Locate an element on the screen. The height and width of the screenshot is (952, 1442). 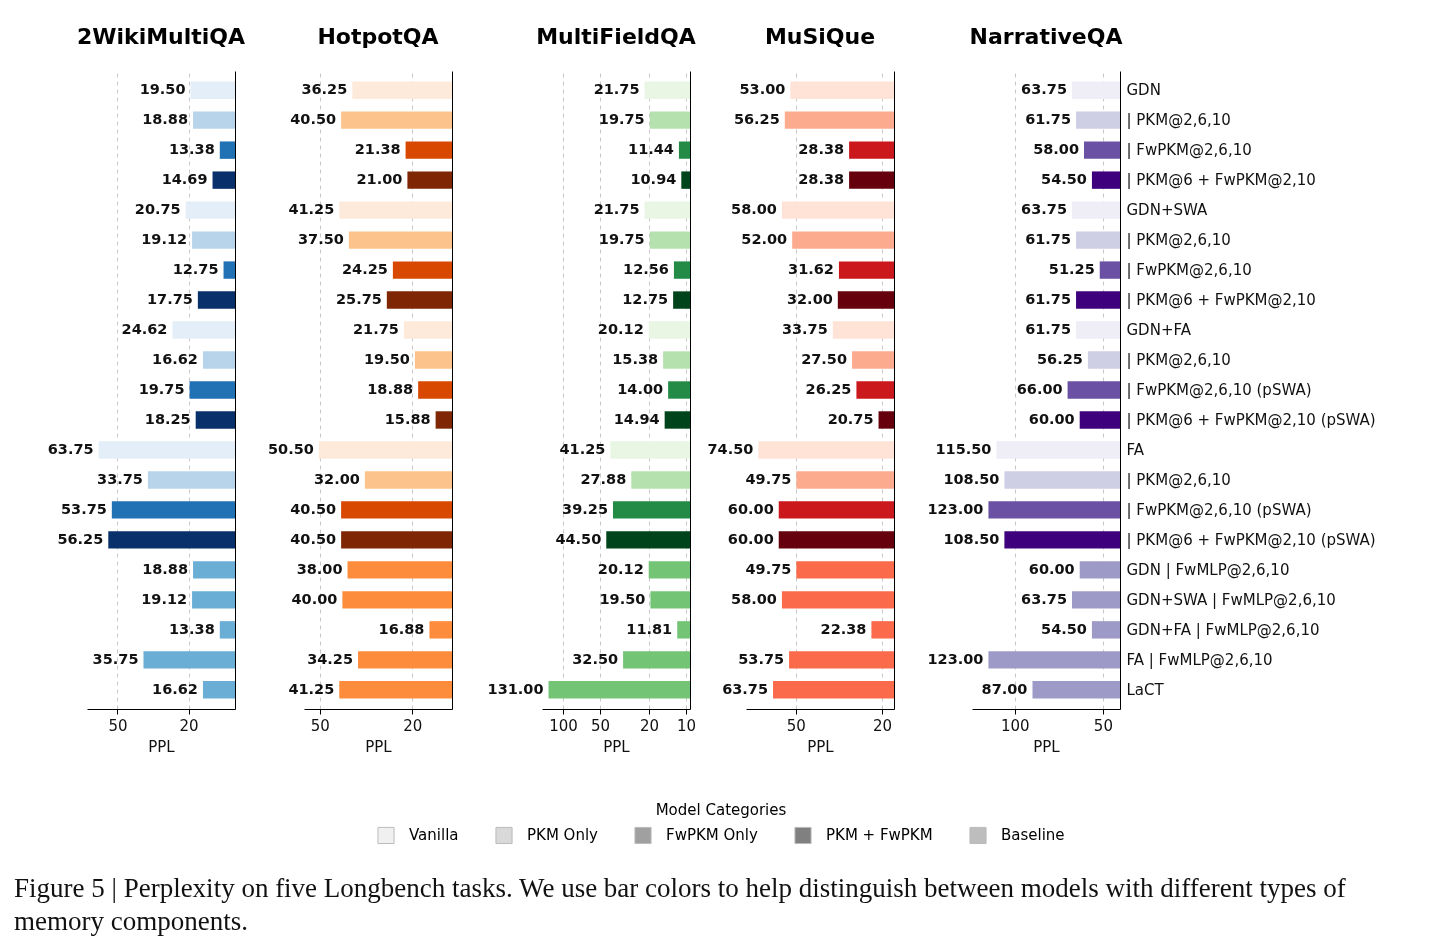
data-label: 26.25 is located at coordinates (828, 389).